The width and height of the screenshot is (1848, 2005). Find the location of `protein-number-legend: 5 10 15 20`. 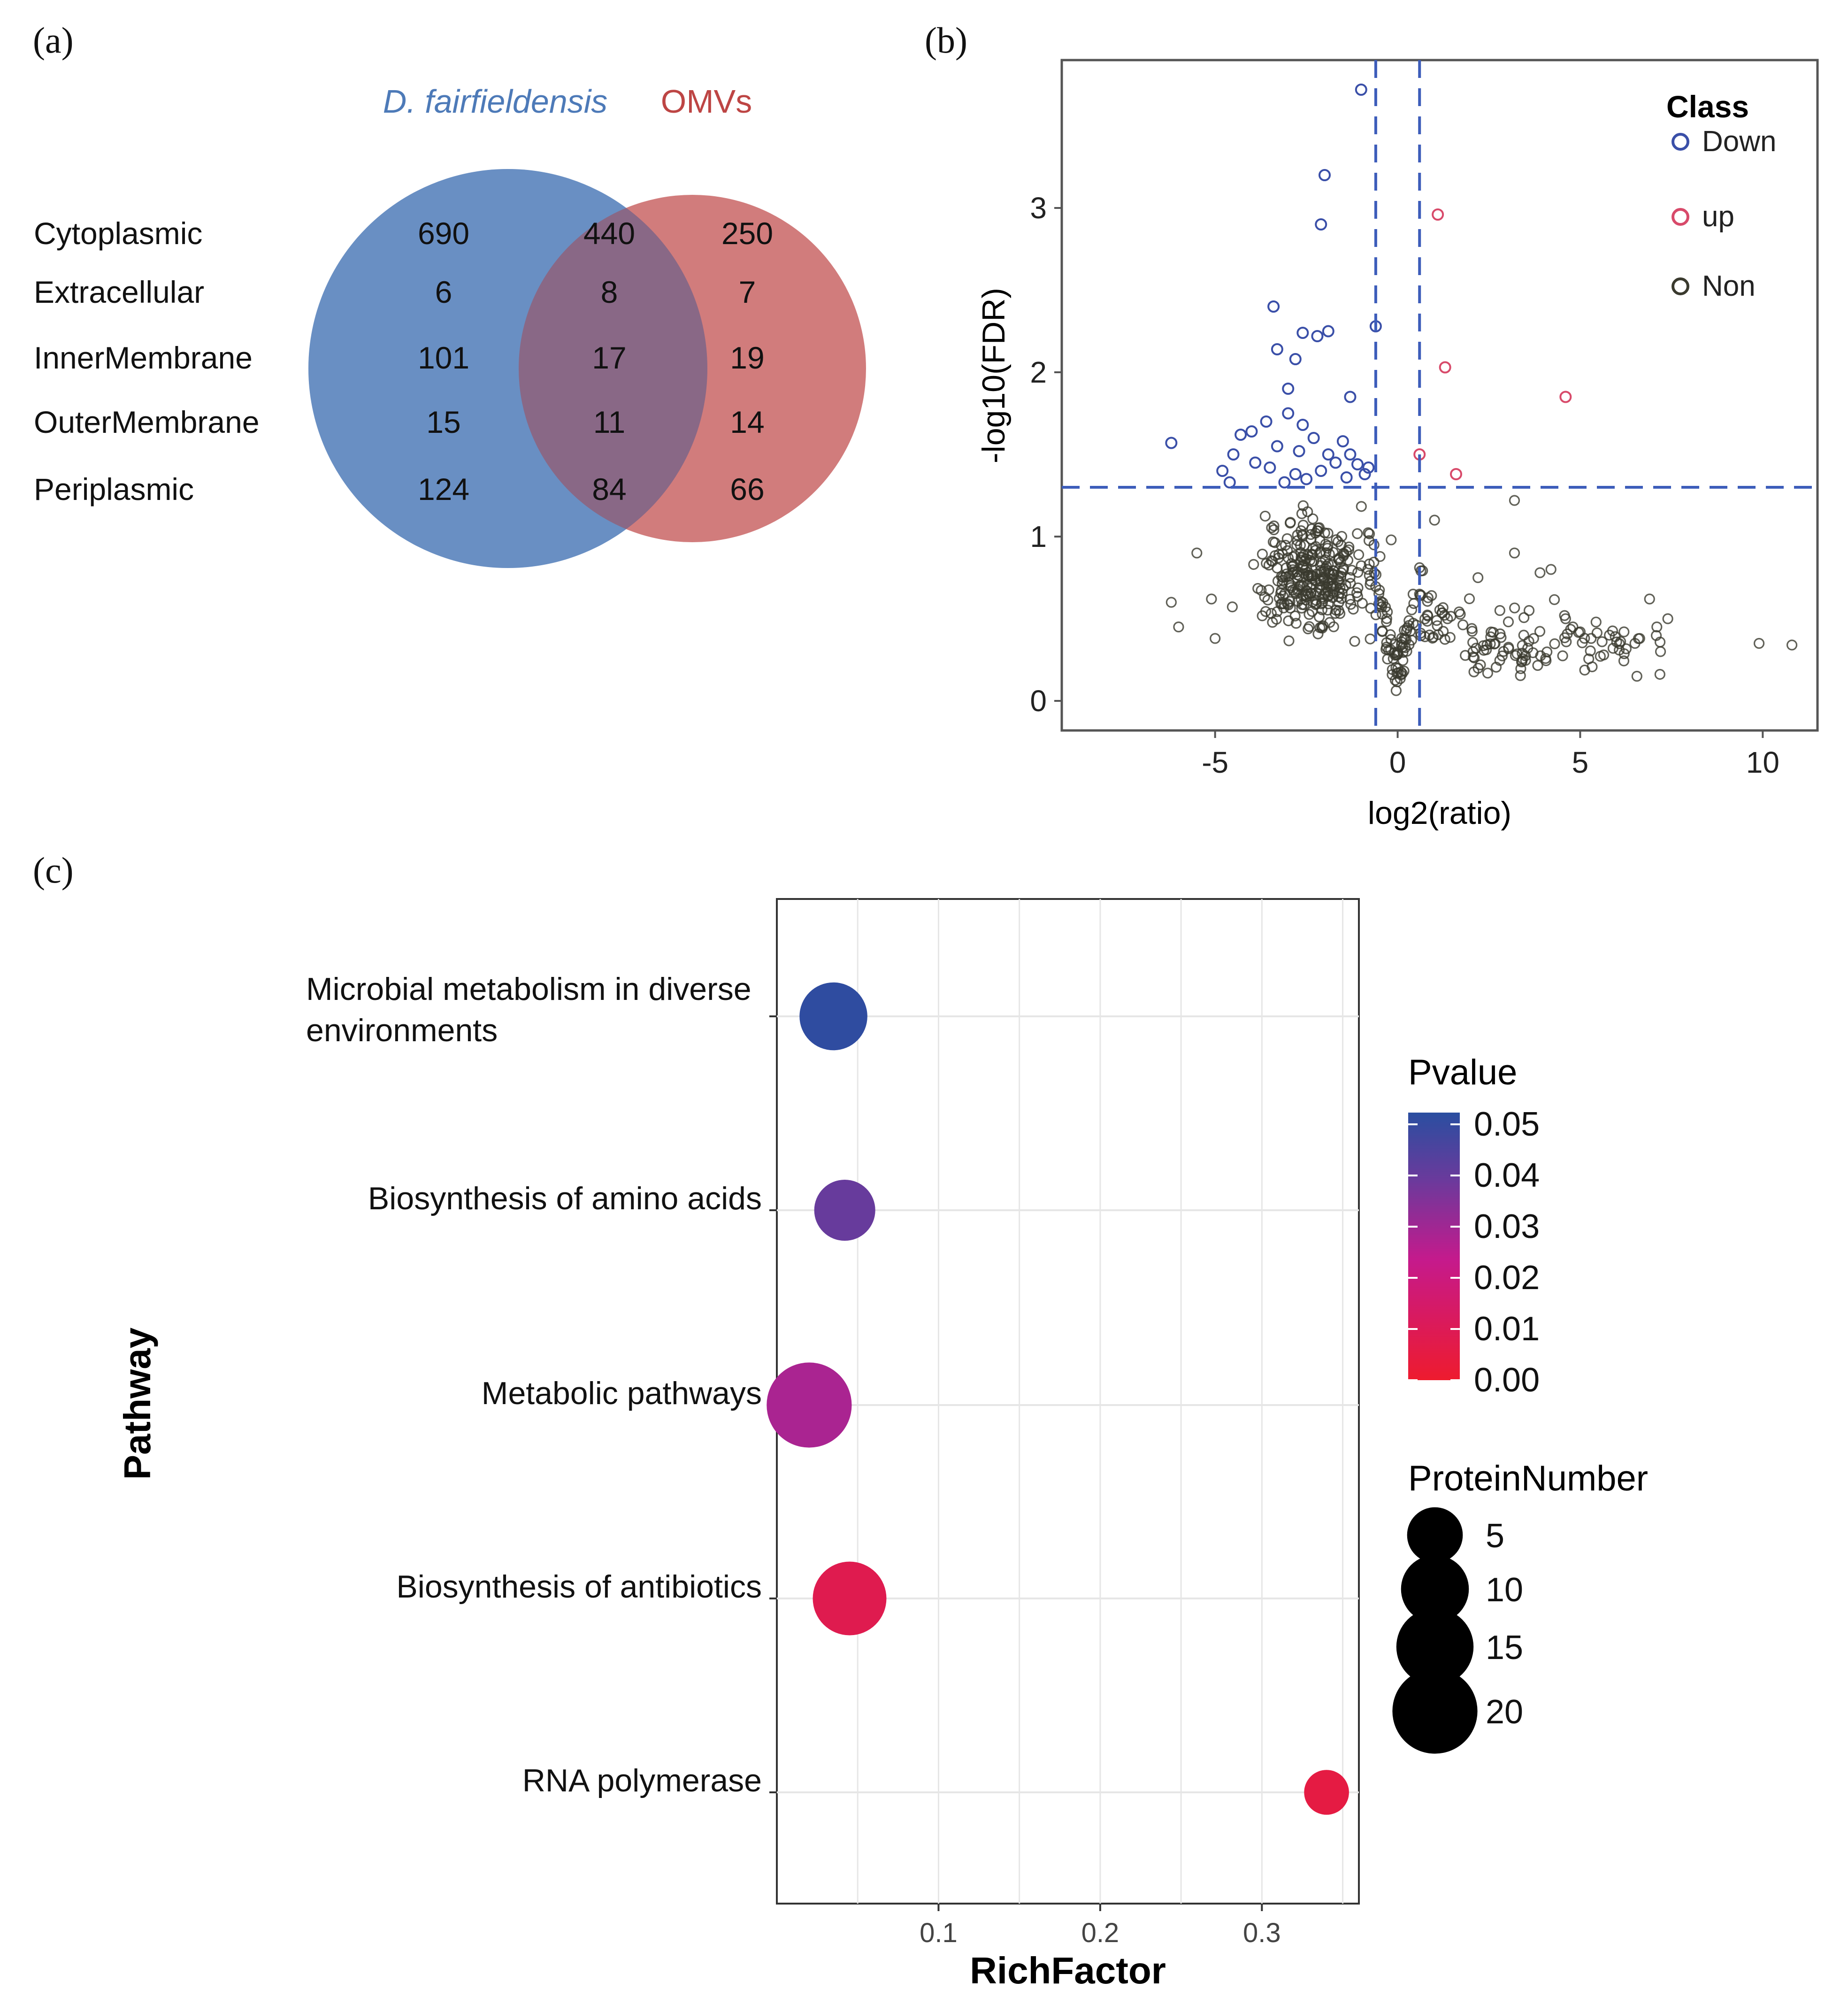

protein-number-legend: 5 10 15 20 is located at coordinates (1457, 1631).